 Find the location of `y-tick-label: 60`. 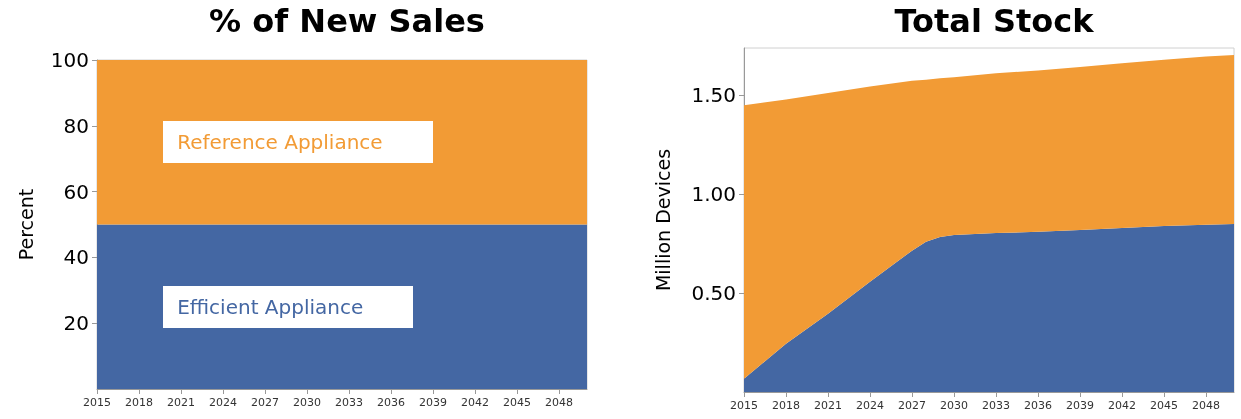

y-tick-label: 60 is located at coordinates (76, 191).